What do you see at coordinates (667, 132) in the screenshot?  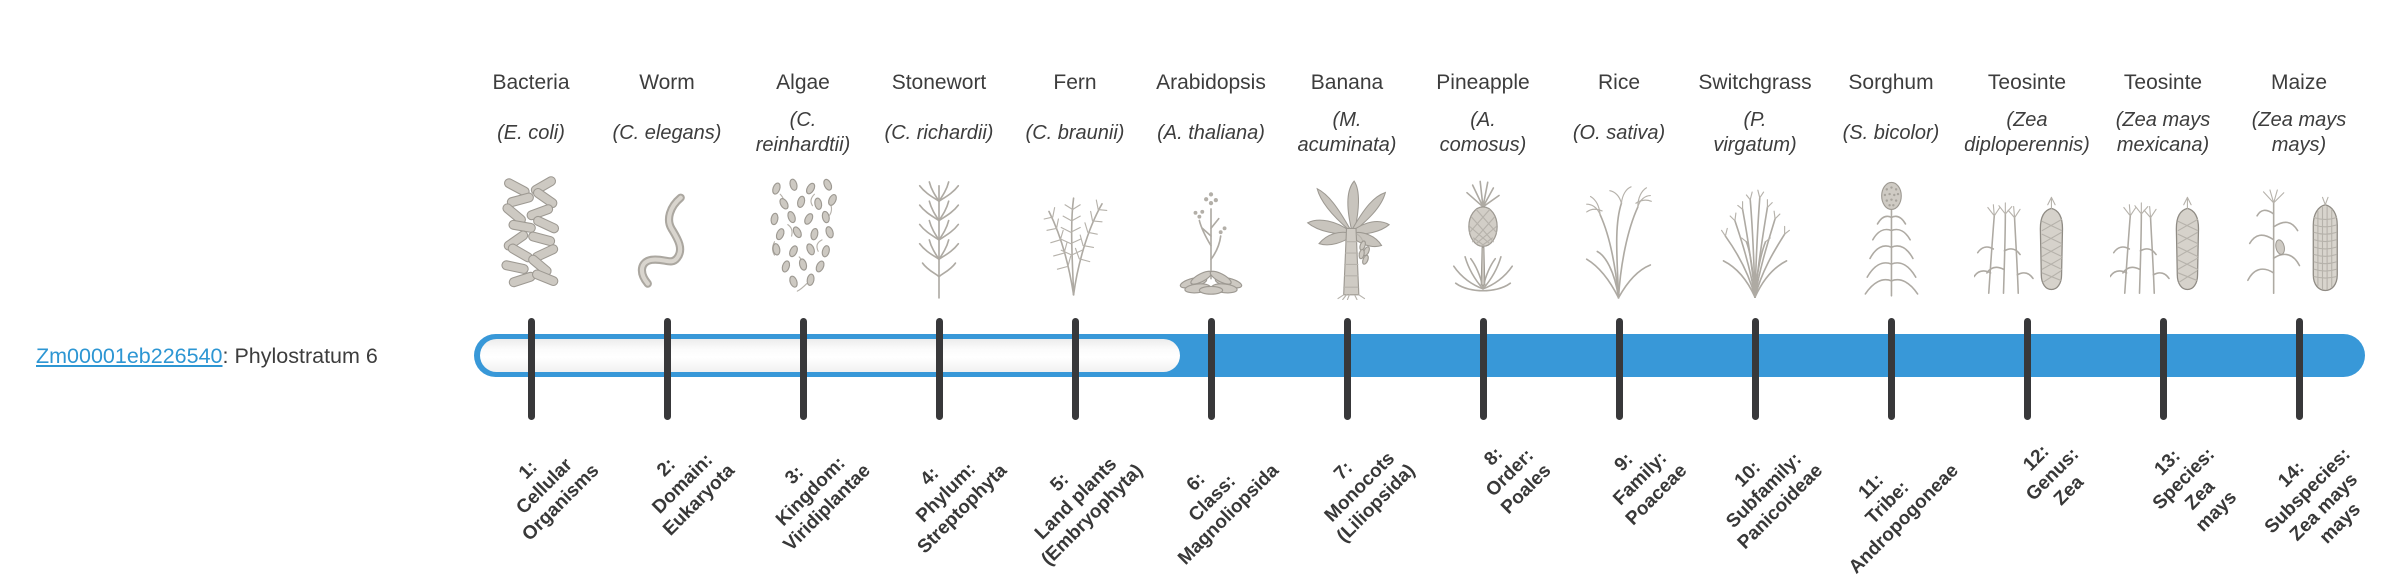 I see `organism-species: (C. elegans)` at bounding box center [667, 132].